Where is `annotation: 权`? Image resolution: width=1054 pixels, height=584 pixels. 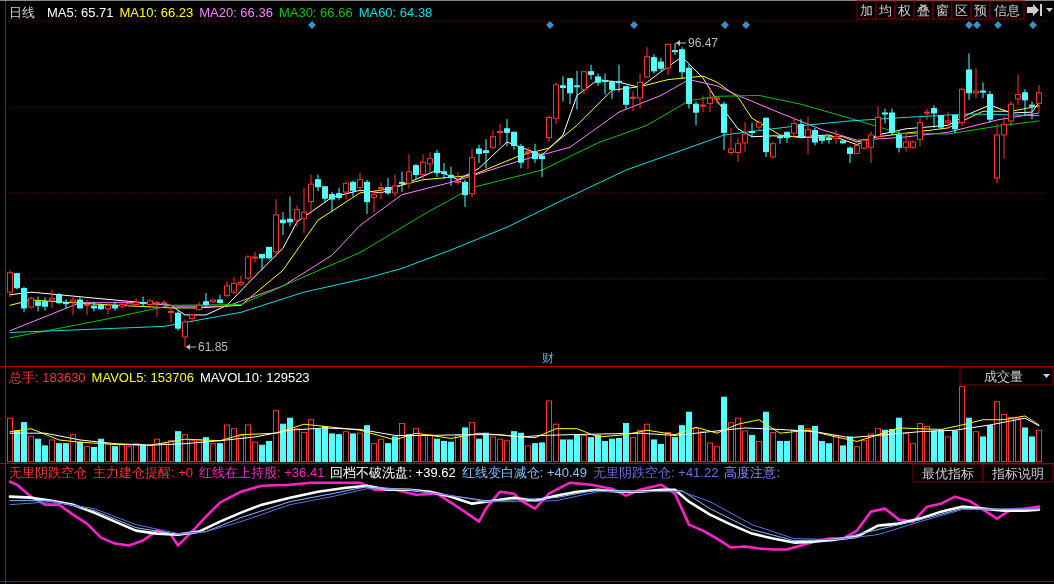
annotation: 权 is located at coordinates (904, 10).